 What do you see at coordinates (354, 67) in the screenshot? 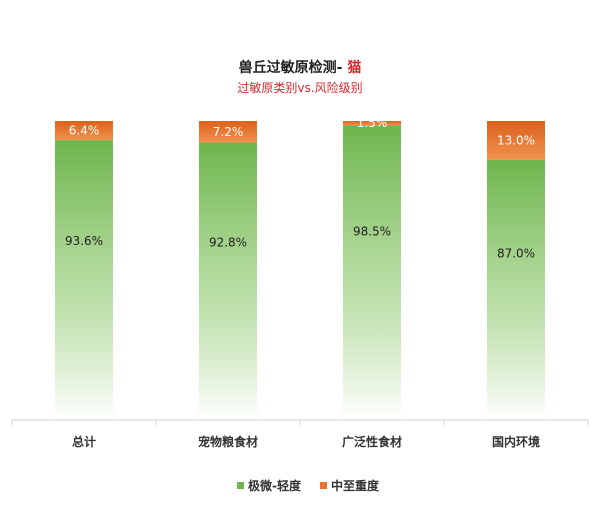
I see `chart-title-highlight: 猫` at bounding box center [354, 67].